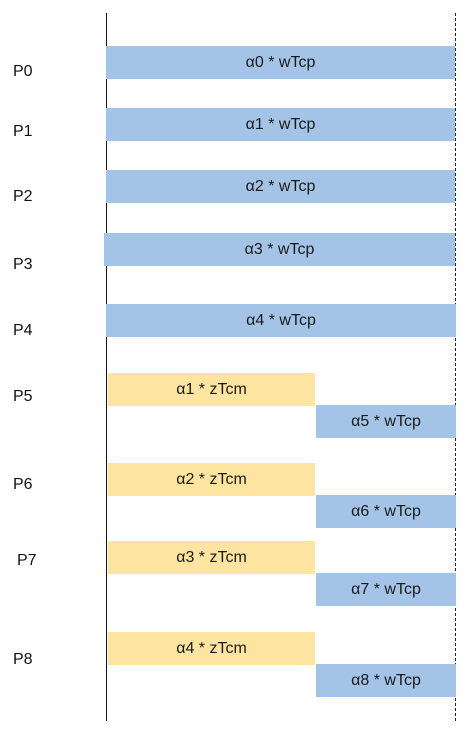 This screenshot has height=730, width=476. Describe the element at coordinates (23, 196) in the screenshot. I see `processor-label-p2: P2` at that location.